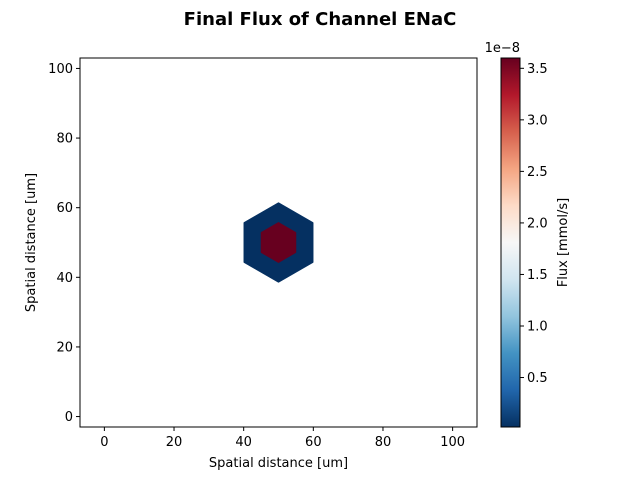  What do you see at coordinates (64, 139) in the screenshot?
I see `y-tick-label: 80` at bounding box center [64, 139].